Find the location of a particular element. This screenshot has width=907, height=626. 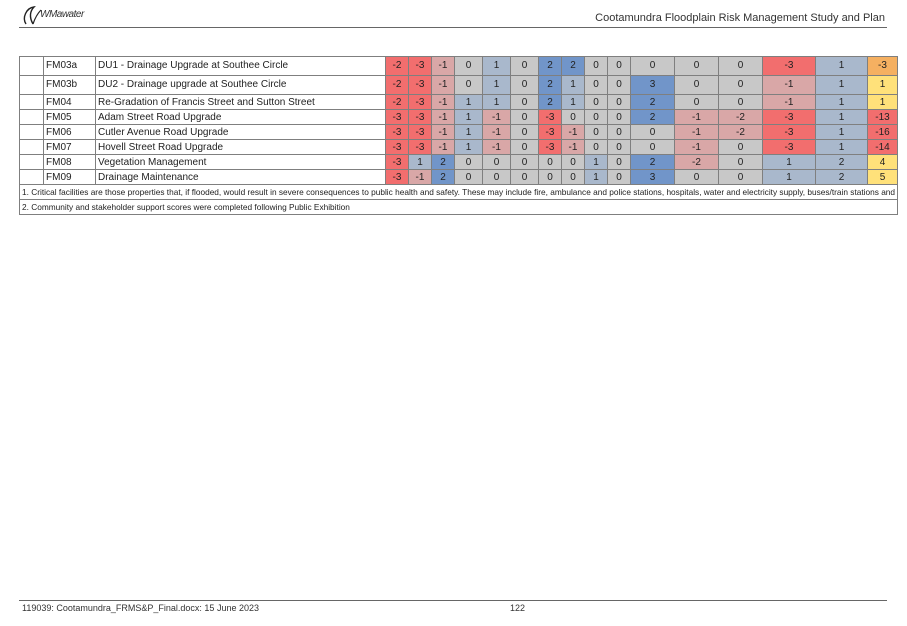

total-score-cell: -16 is located at coordinates (882, 132).